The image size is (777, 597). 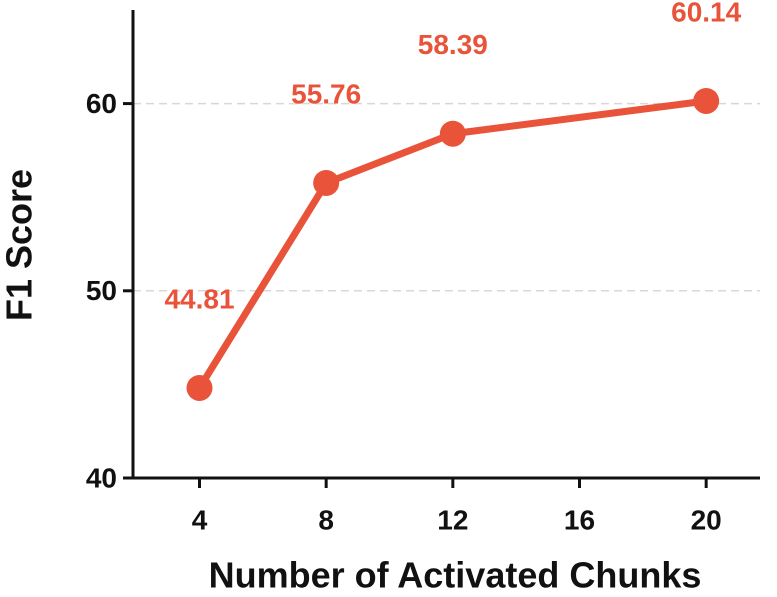 I want to click on y-axis-label: F1 Score, so click(x=20, y=245).